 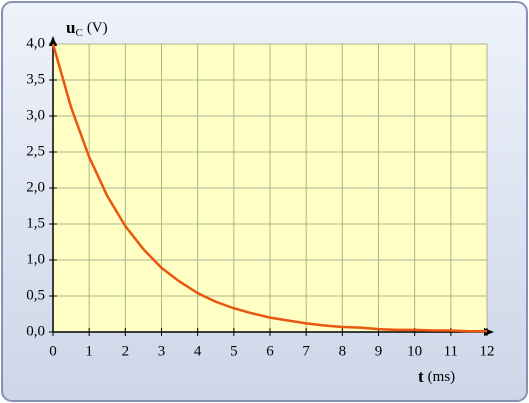 I want to click on x-tick-label: 1, so click(x=89, y=351).